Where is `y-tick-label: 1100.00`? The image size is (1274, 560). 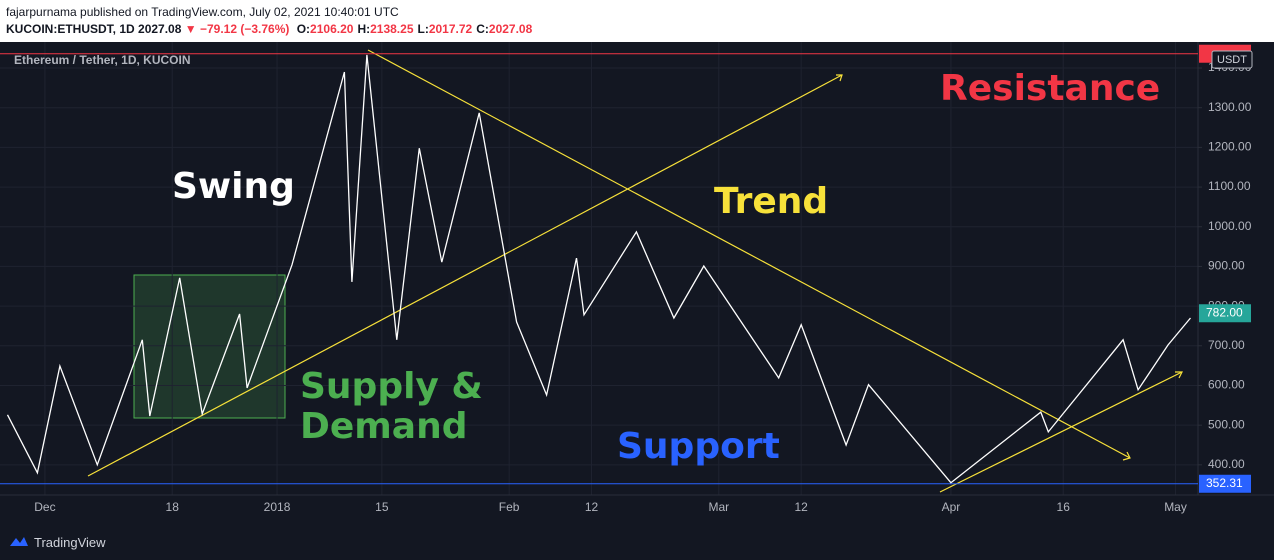 y-tick-label: 1100.00 is located at coordinates (1229, 186).